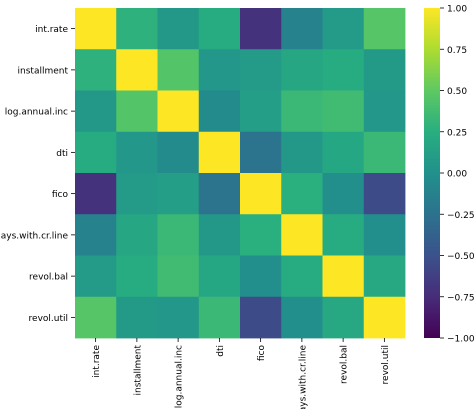 This screenshot has height=409, width=474. I want to click on column-label: installment, so click(138, 370).